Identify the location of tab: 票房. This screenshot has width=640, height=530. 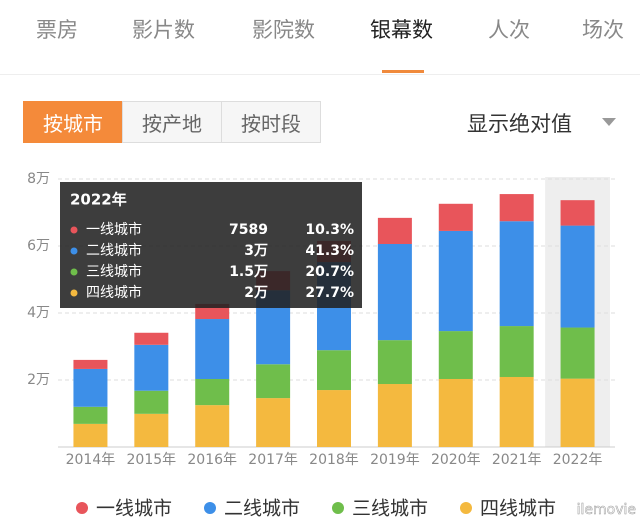
(57, 30).